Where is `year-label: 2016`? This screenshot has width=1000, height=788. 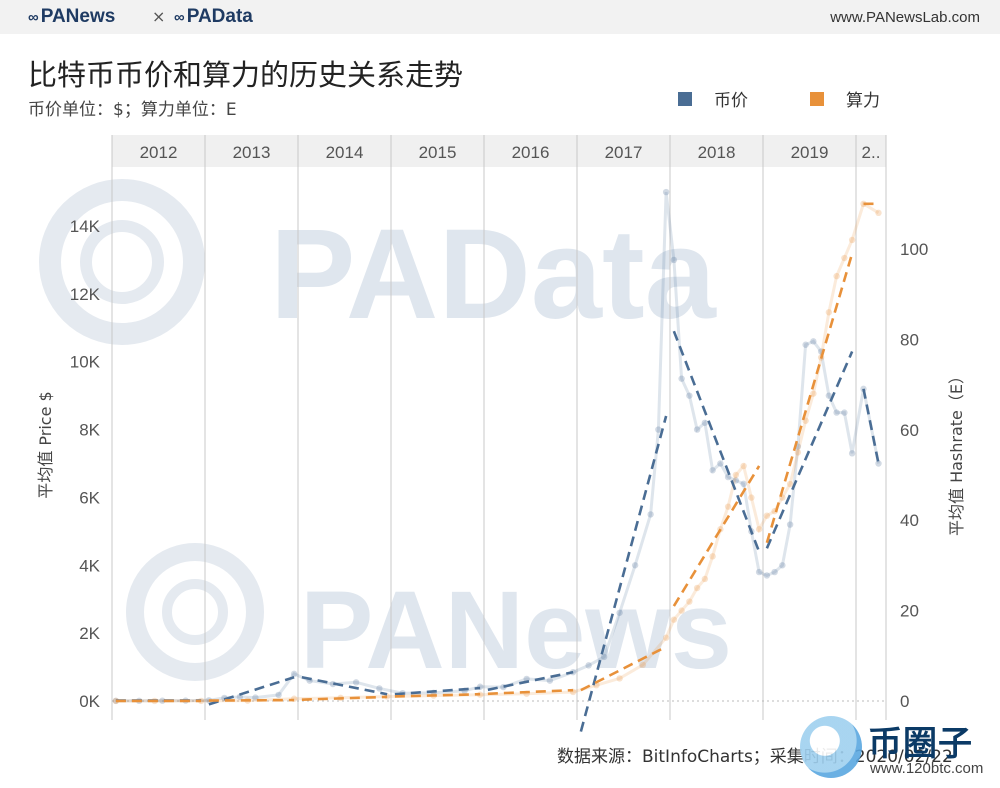 year-label: 2016 is located at coordinates (531, 152).